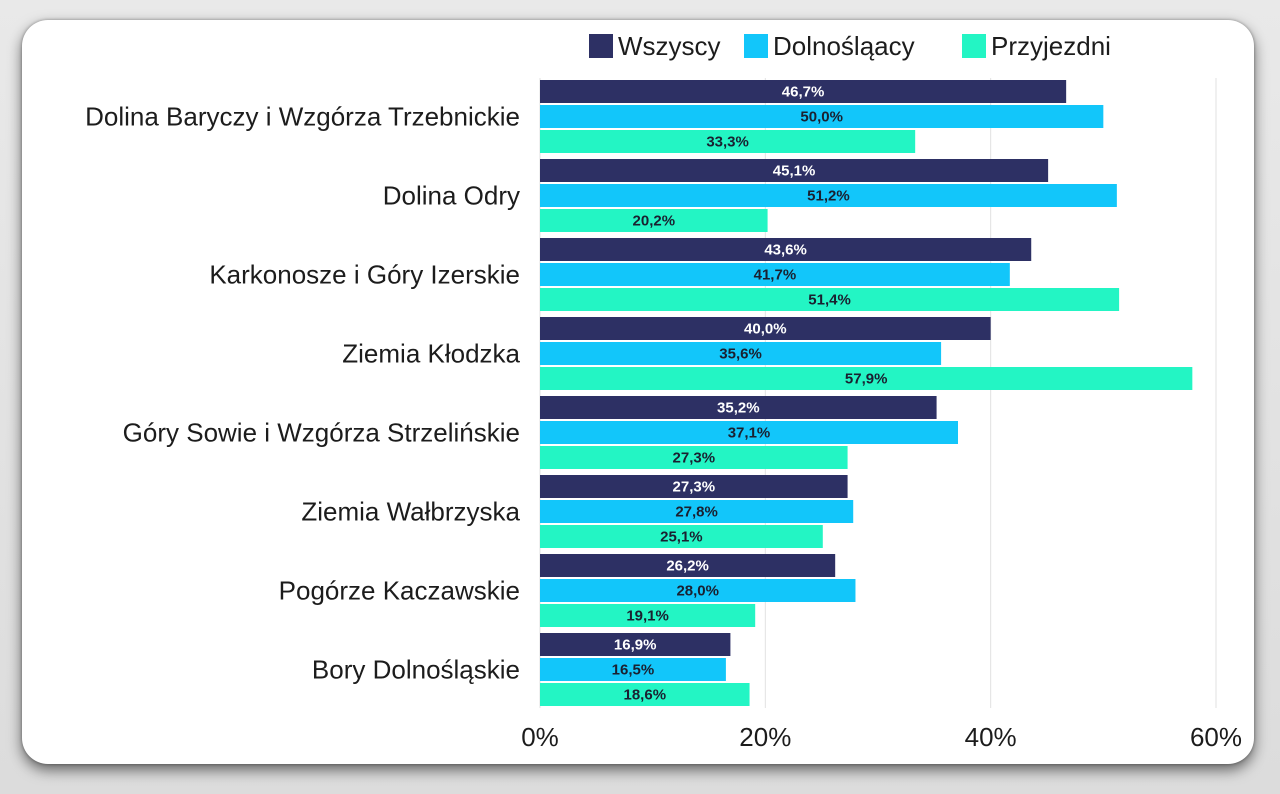 The width and height of the screenshot is (1280, 794). I want to click on bar-value-label-7-2: 18,6%, so click(645, 695).